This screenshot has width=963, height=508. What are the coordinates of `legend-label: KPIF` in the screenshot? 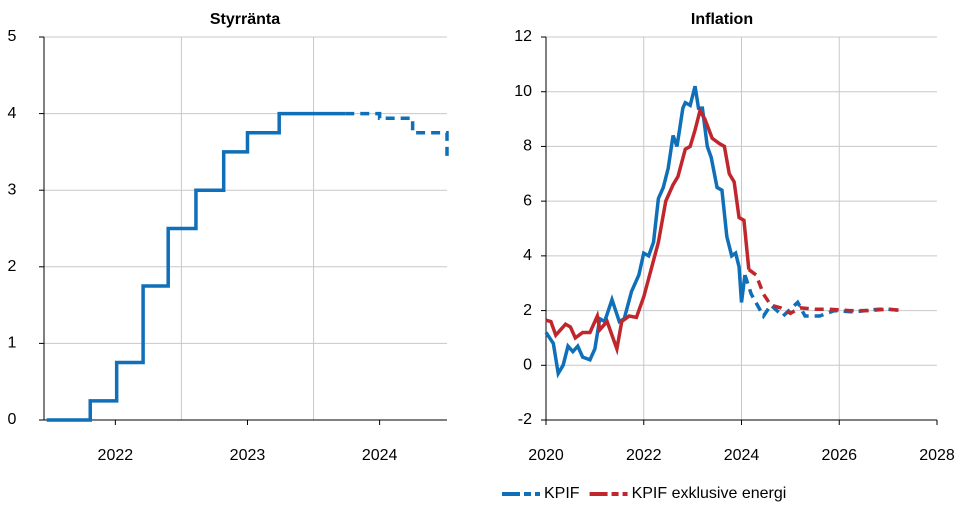 It's located at (562, 493).